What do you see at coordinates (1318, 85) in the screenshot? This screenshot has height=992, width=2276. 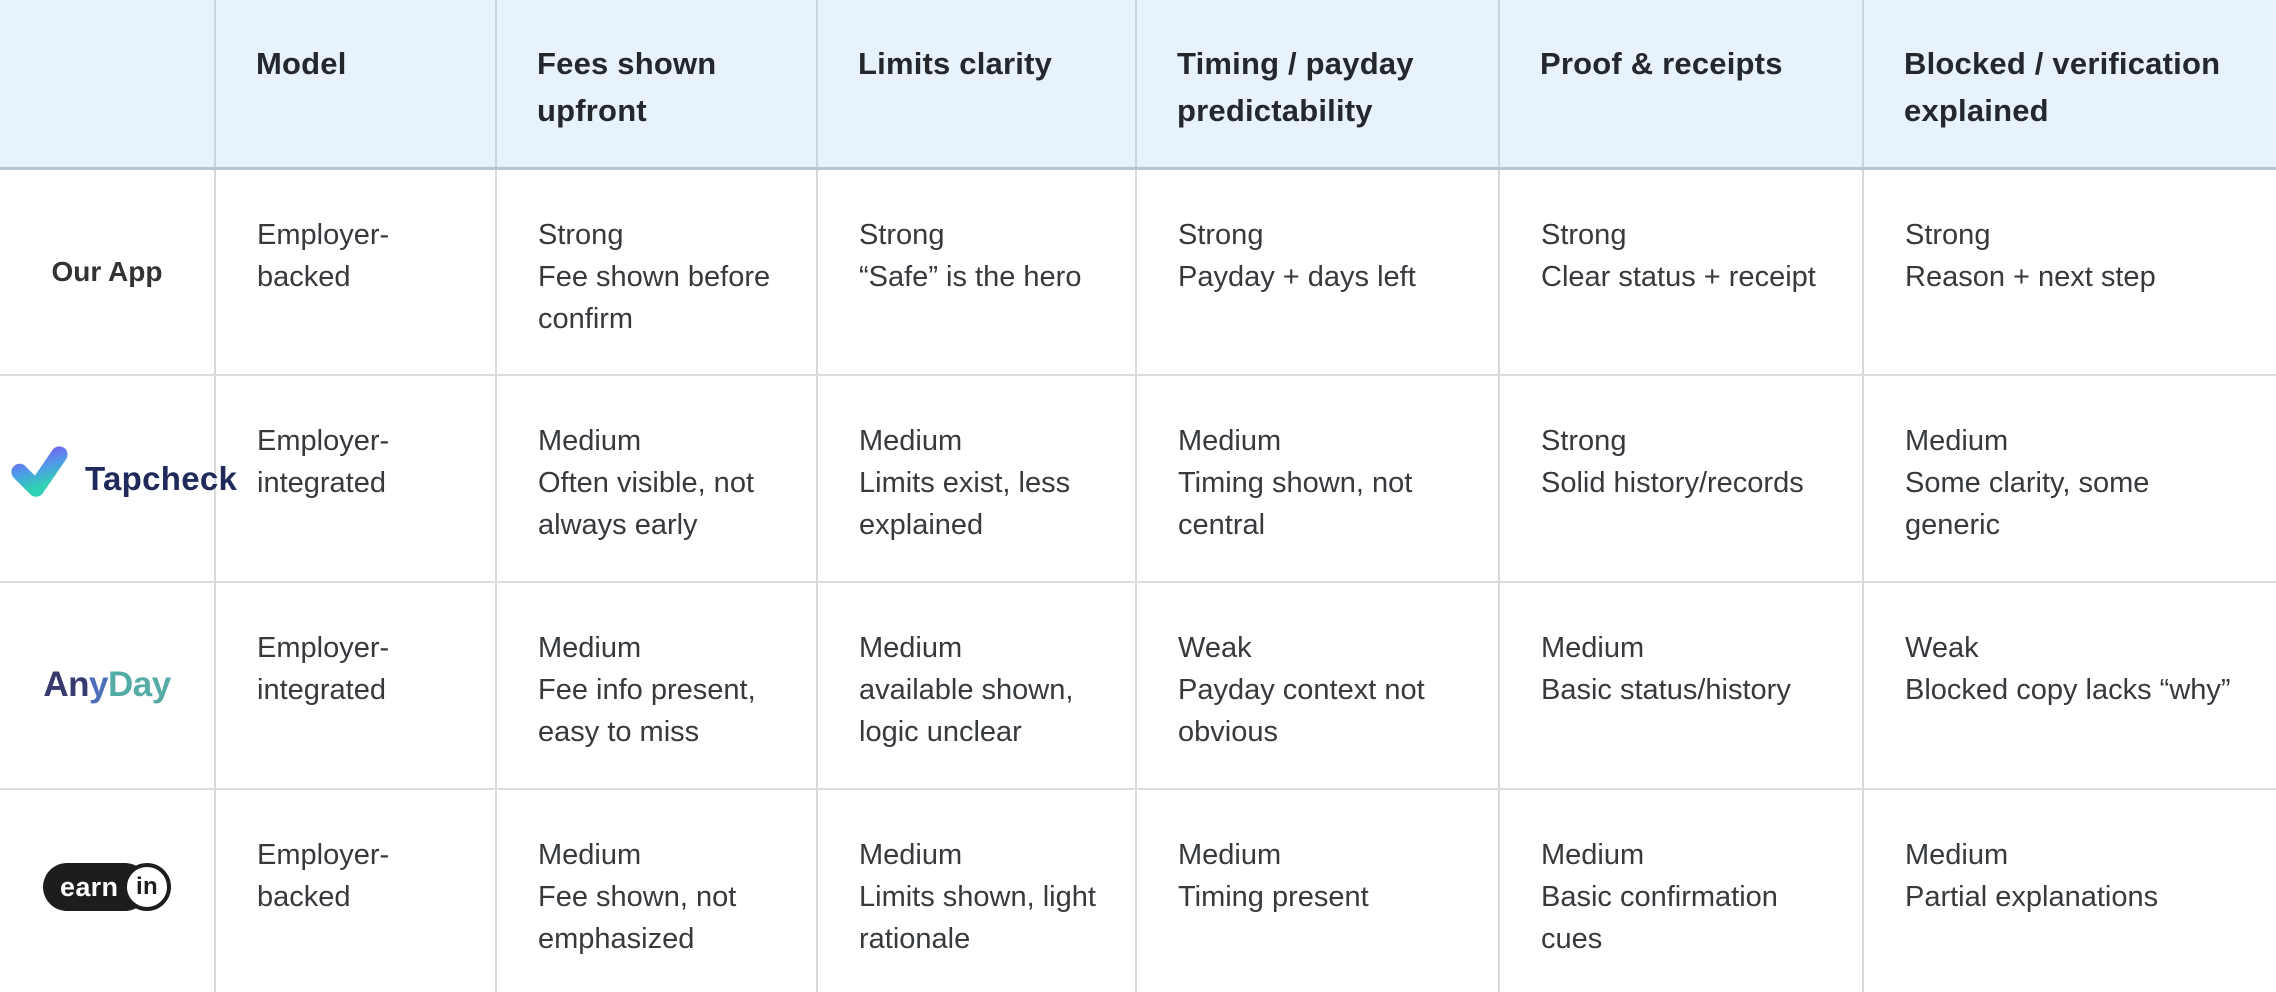 I see `header-timing: Timing / payday predictability` at bounding box center [1318, 85].